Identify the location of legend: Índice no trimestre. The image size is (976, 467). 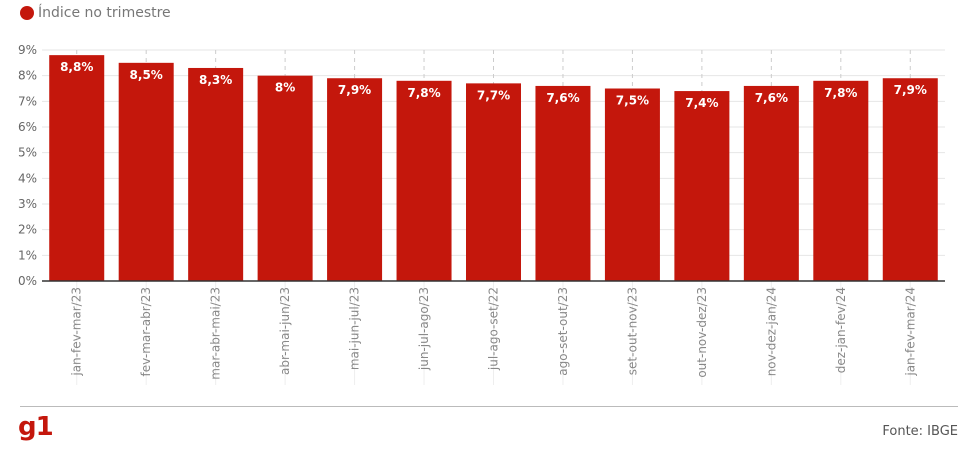
(95, 13).